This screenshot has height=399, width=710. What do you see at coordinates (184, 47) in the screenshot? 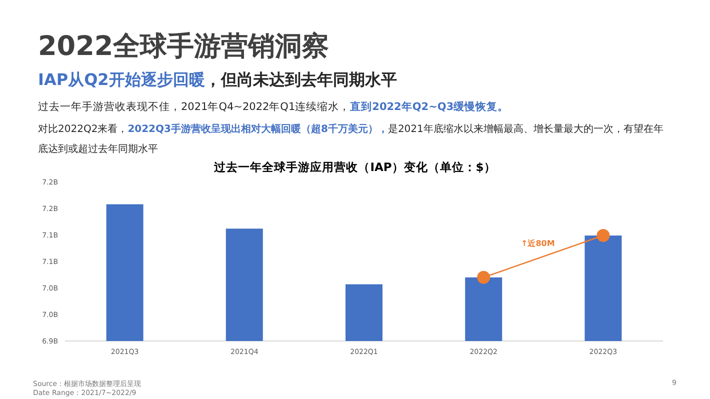
I see `chart-title: 2022全球手游营销洞察` at bounding box center [184, 47].